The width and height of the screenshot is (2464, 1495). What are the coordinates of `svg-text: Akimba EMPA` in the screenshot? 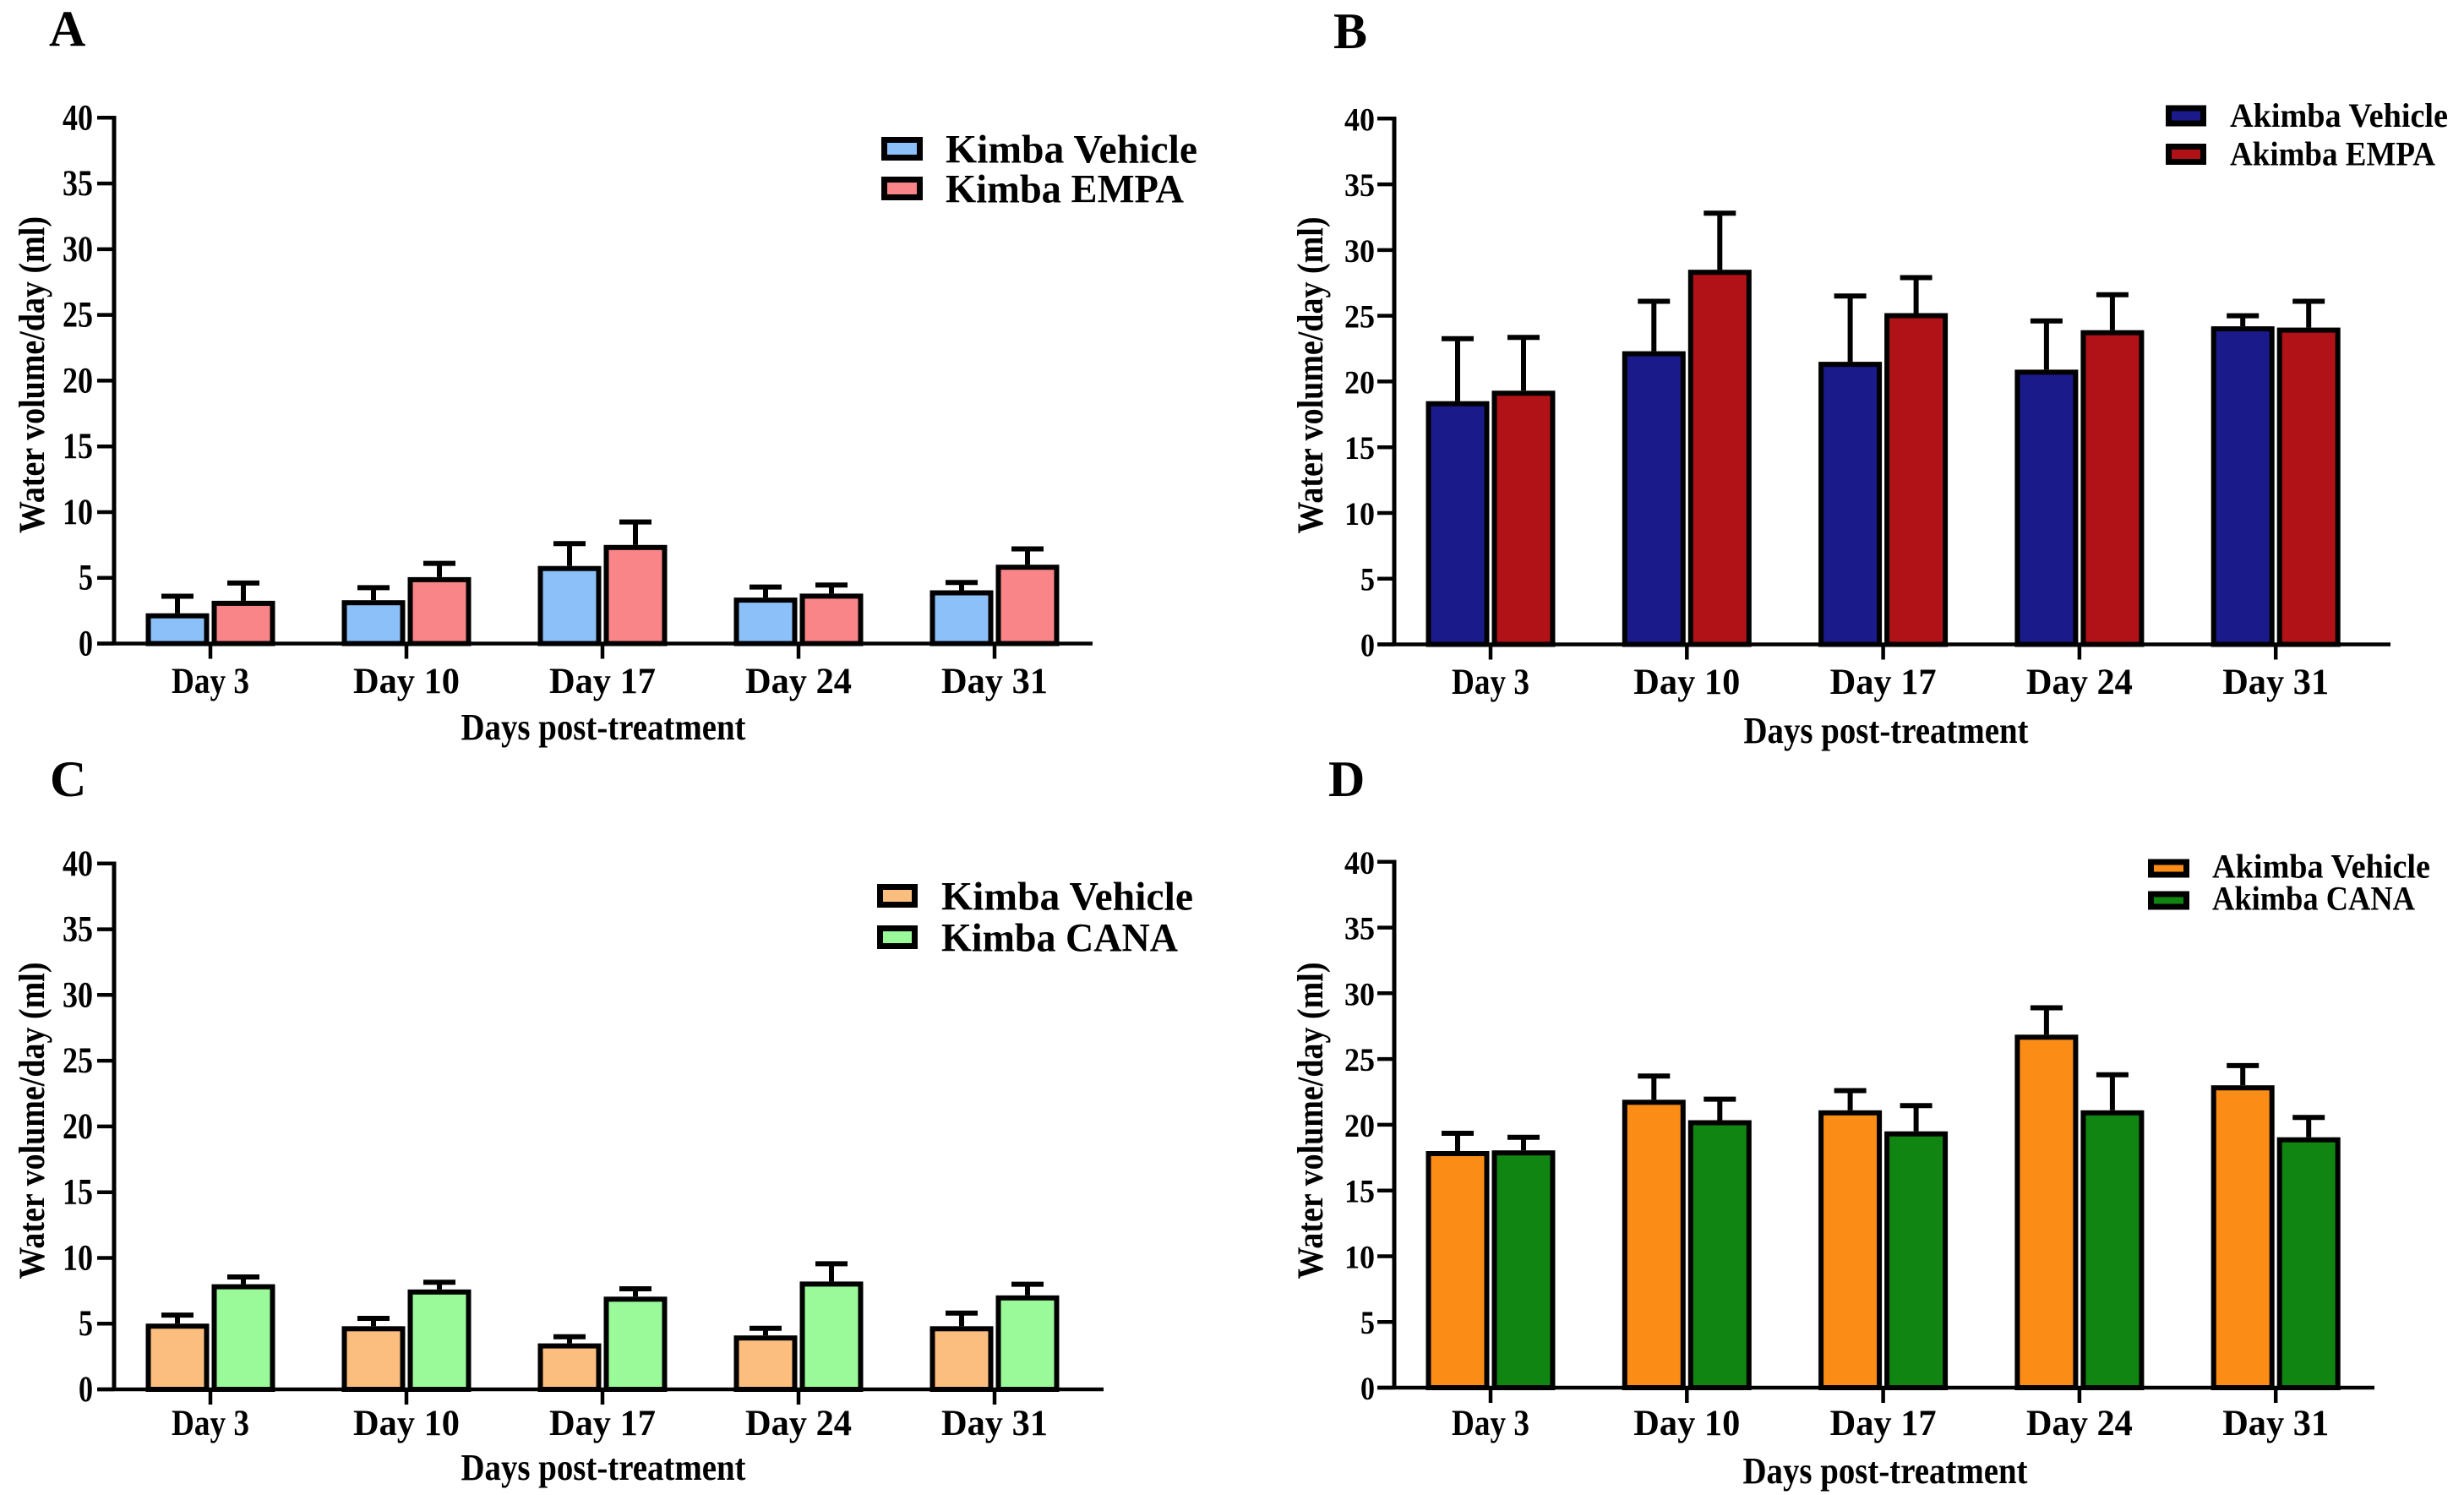 It's located at (2332, 154).